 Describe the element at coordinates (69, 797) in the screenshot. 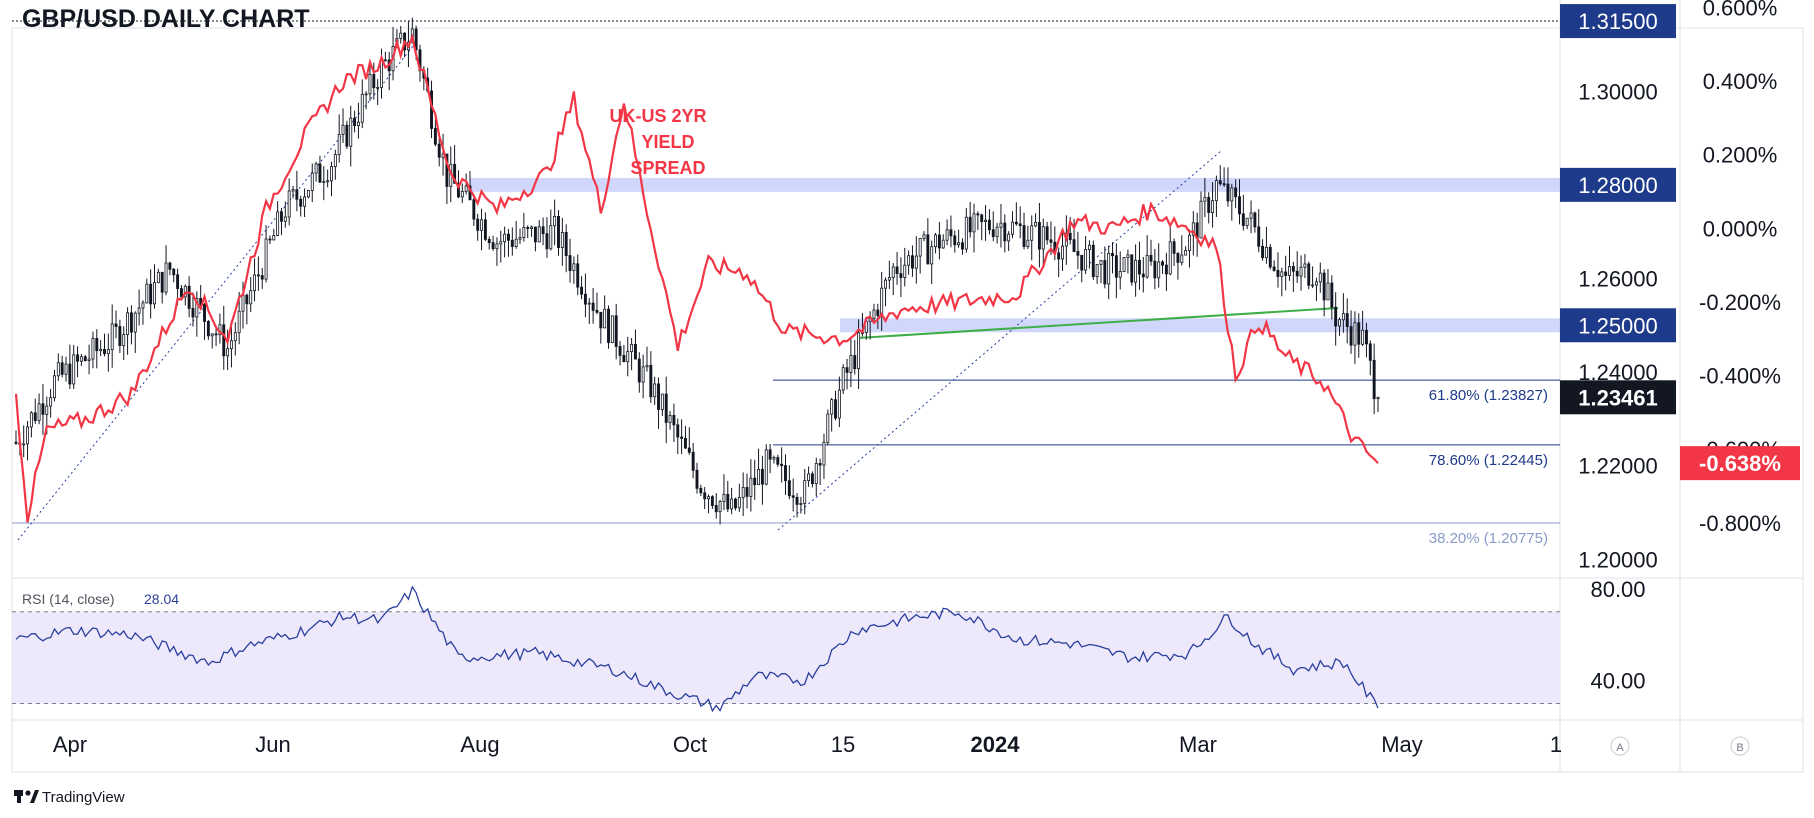

I see `tradingview-logo: TradingView` at that location.